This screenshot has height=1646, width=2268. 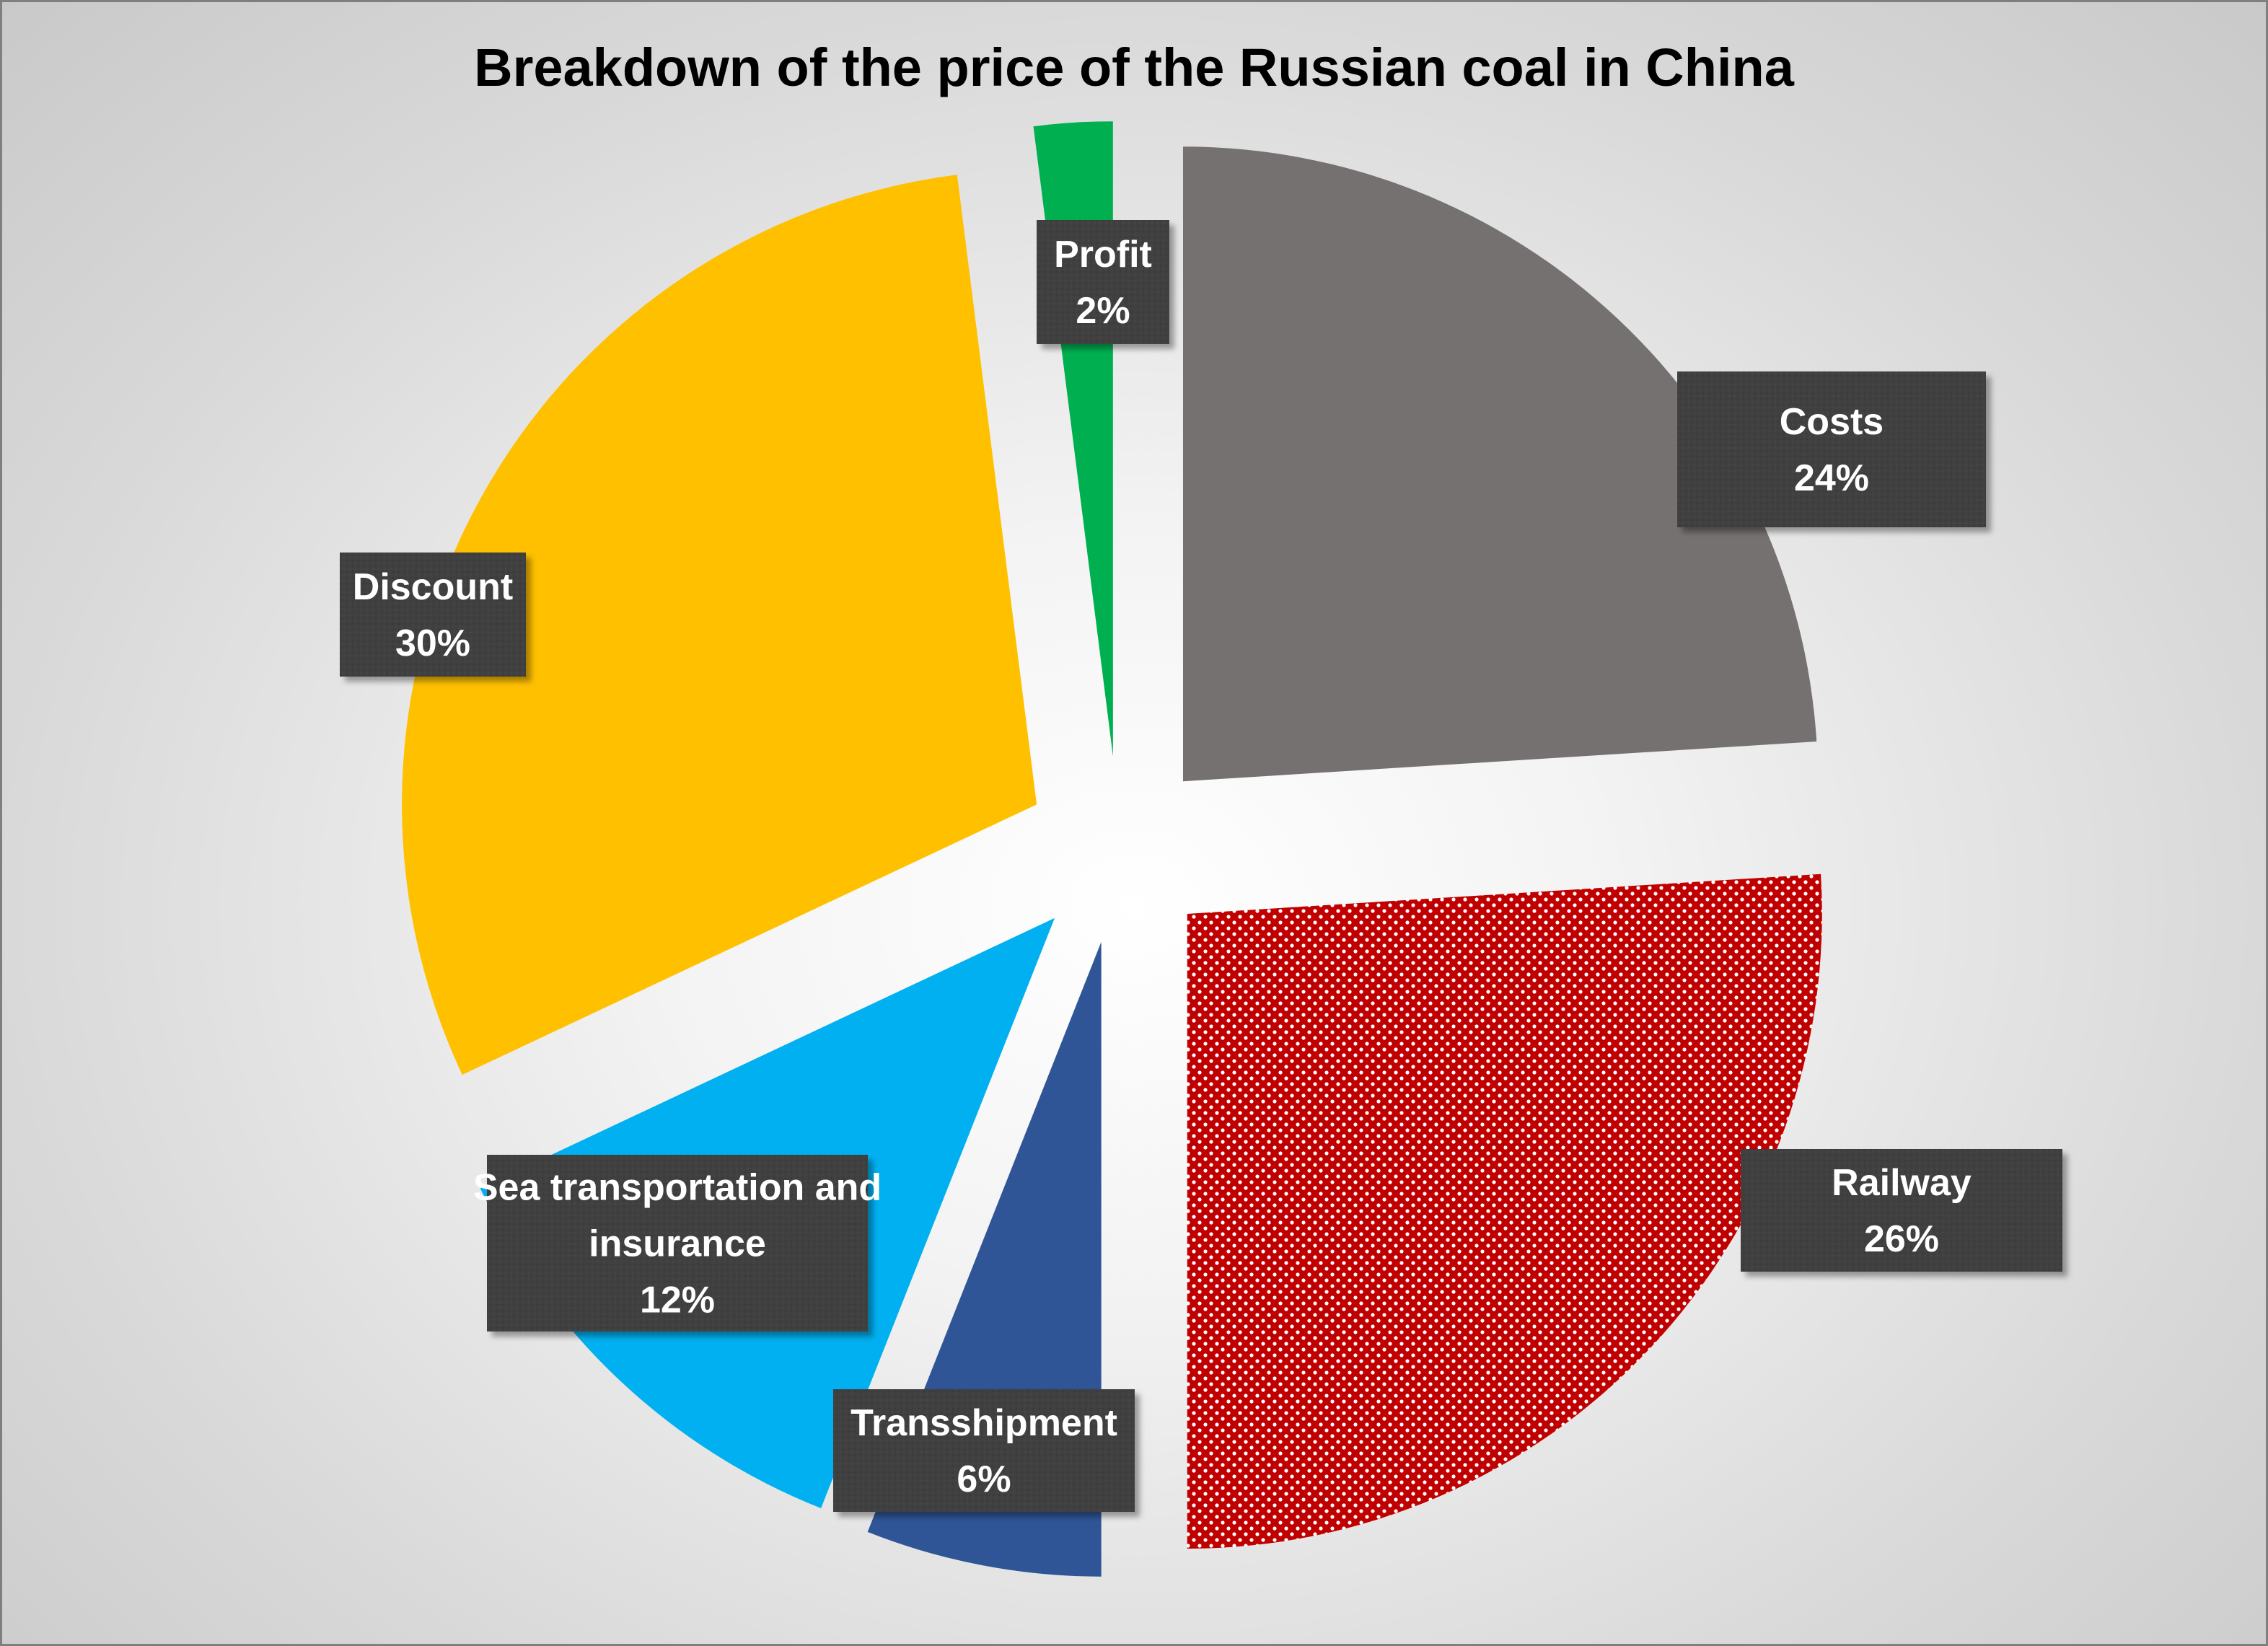 I want to click on pie-slice-profit, so click(x=1073, y=439).